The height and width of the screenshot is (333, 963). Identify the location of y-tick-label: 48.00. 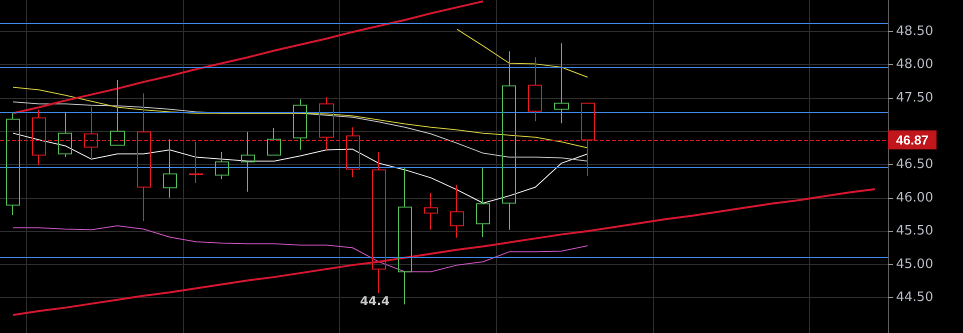
(915, 64).